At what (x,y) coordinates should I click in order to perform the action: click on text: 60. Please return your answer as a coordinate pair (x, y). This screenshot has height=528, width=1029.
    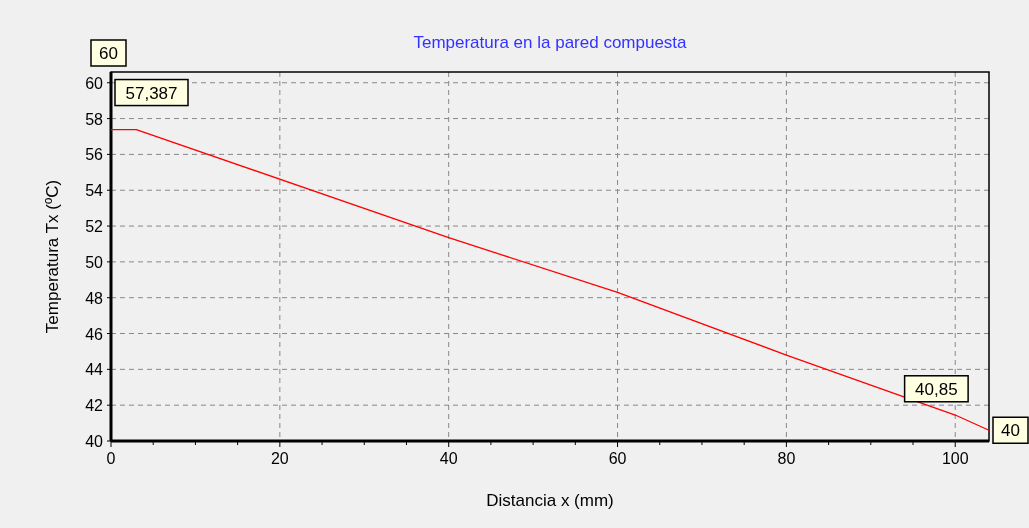
    Looking at the image, I should click on (108, 53).